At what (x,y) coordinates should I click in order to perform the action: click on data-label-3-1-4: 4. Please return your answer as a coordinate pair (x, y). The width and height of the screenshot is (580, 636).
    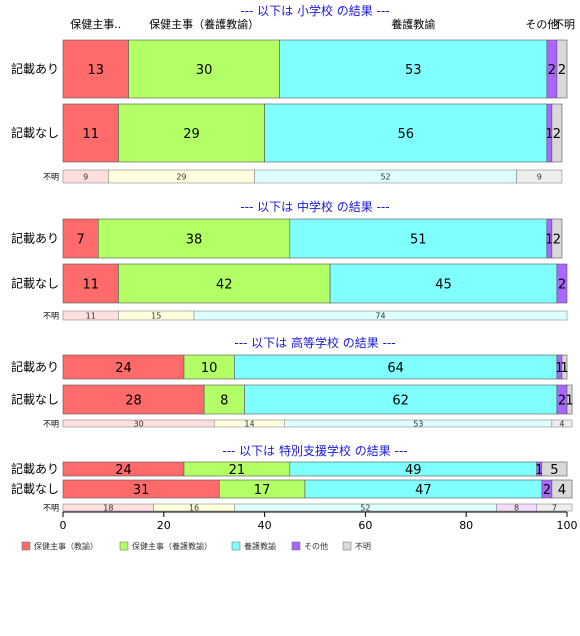
    Looking at the image, I should click on (562, 490).